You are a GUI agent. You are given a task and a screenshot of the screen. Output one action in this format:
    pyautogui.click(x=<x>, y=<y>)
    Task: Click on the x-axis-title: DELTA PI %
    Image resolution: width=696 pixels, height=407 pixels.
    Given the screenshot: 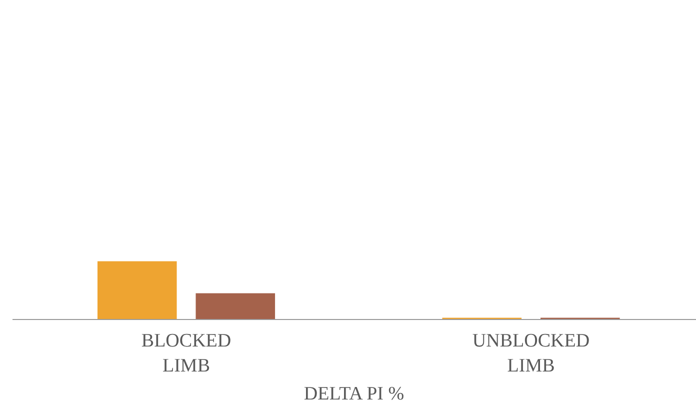 What is the action you would take?
    pyautogui.click(x=354, y=394)
    